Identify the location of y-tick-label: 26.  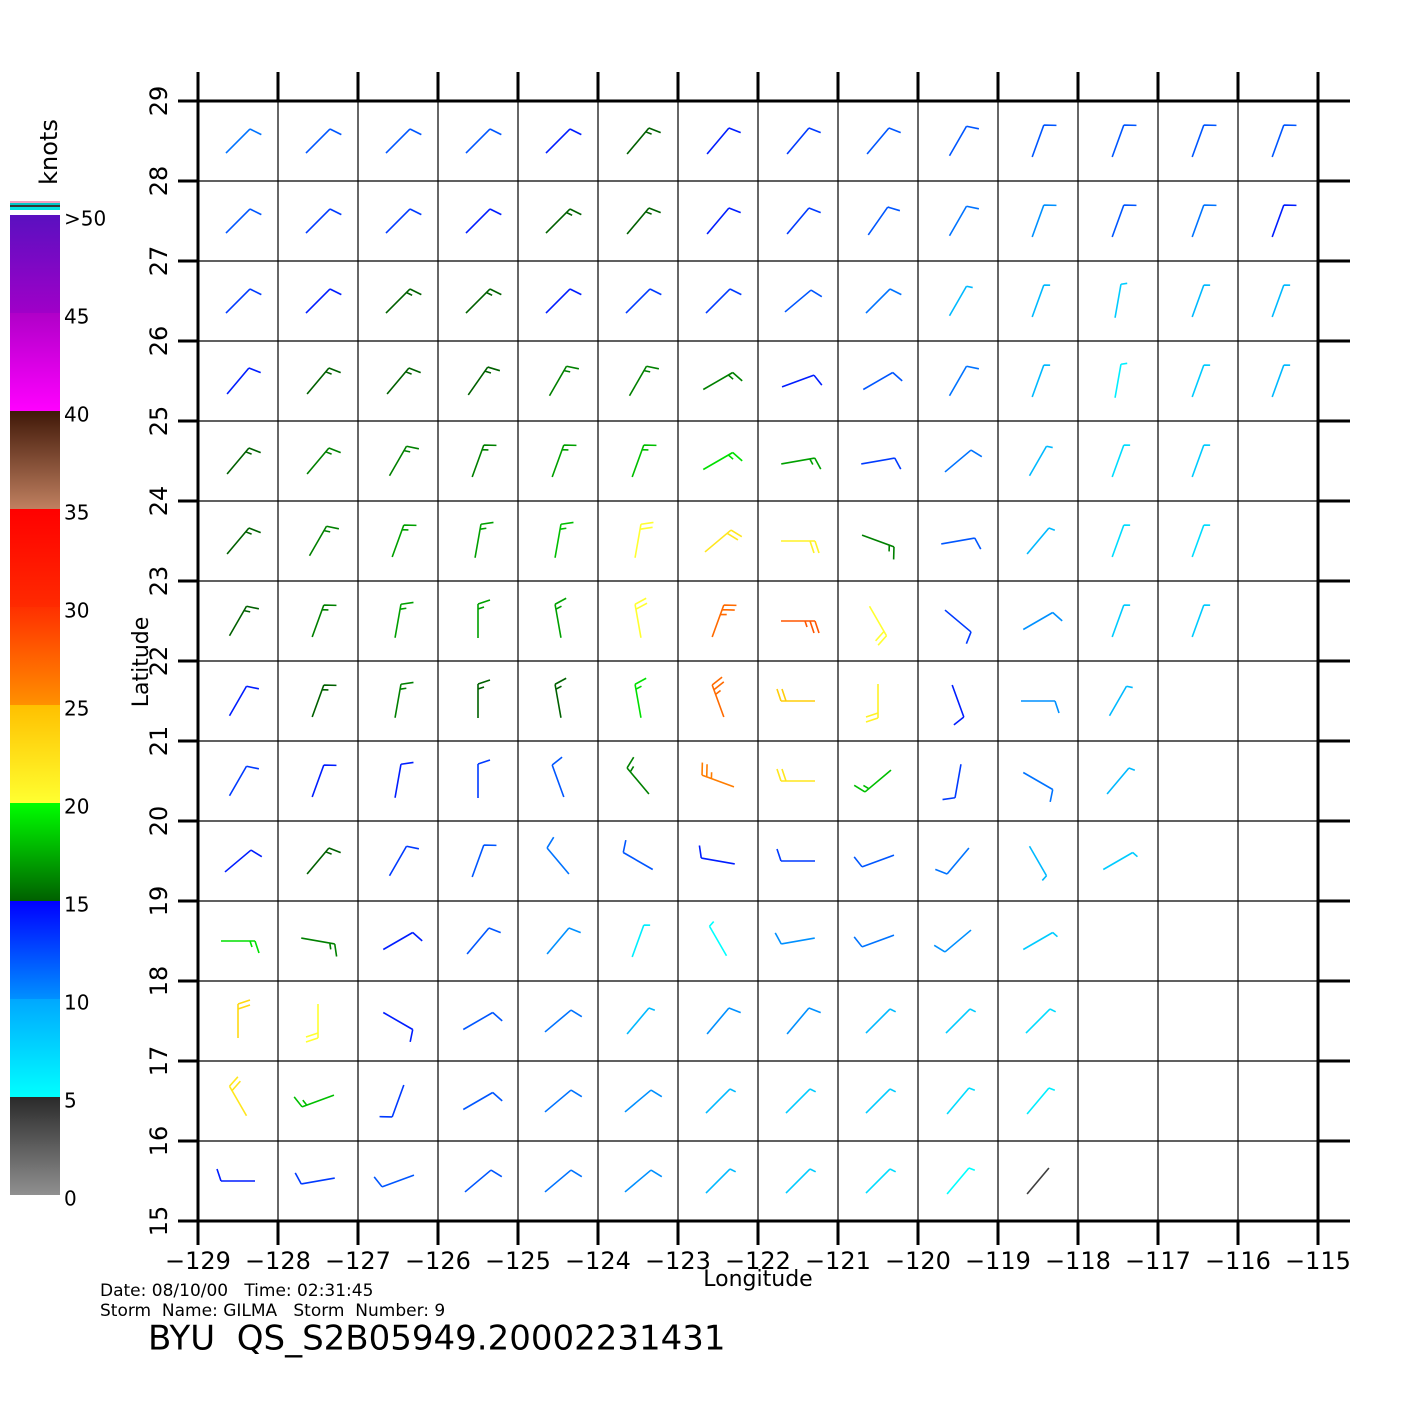
(159, 341).